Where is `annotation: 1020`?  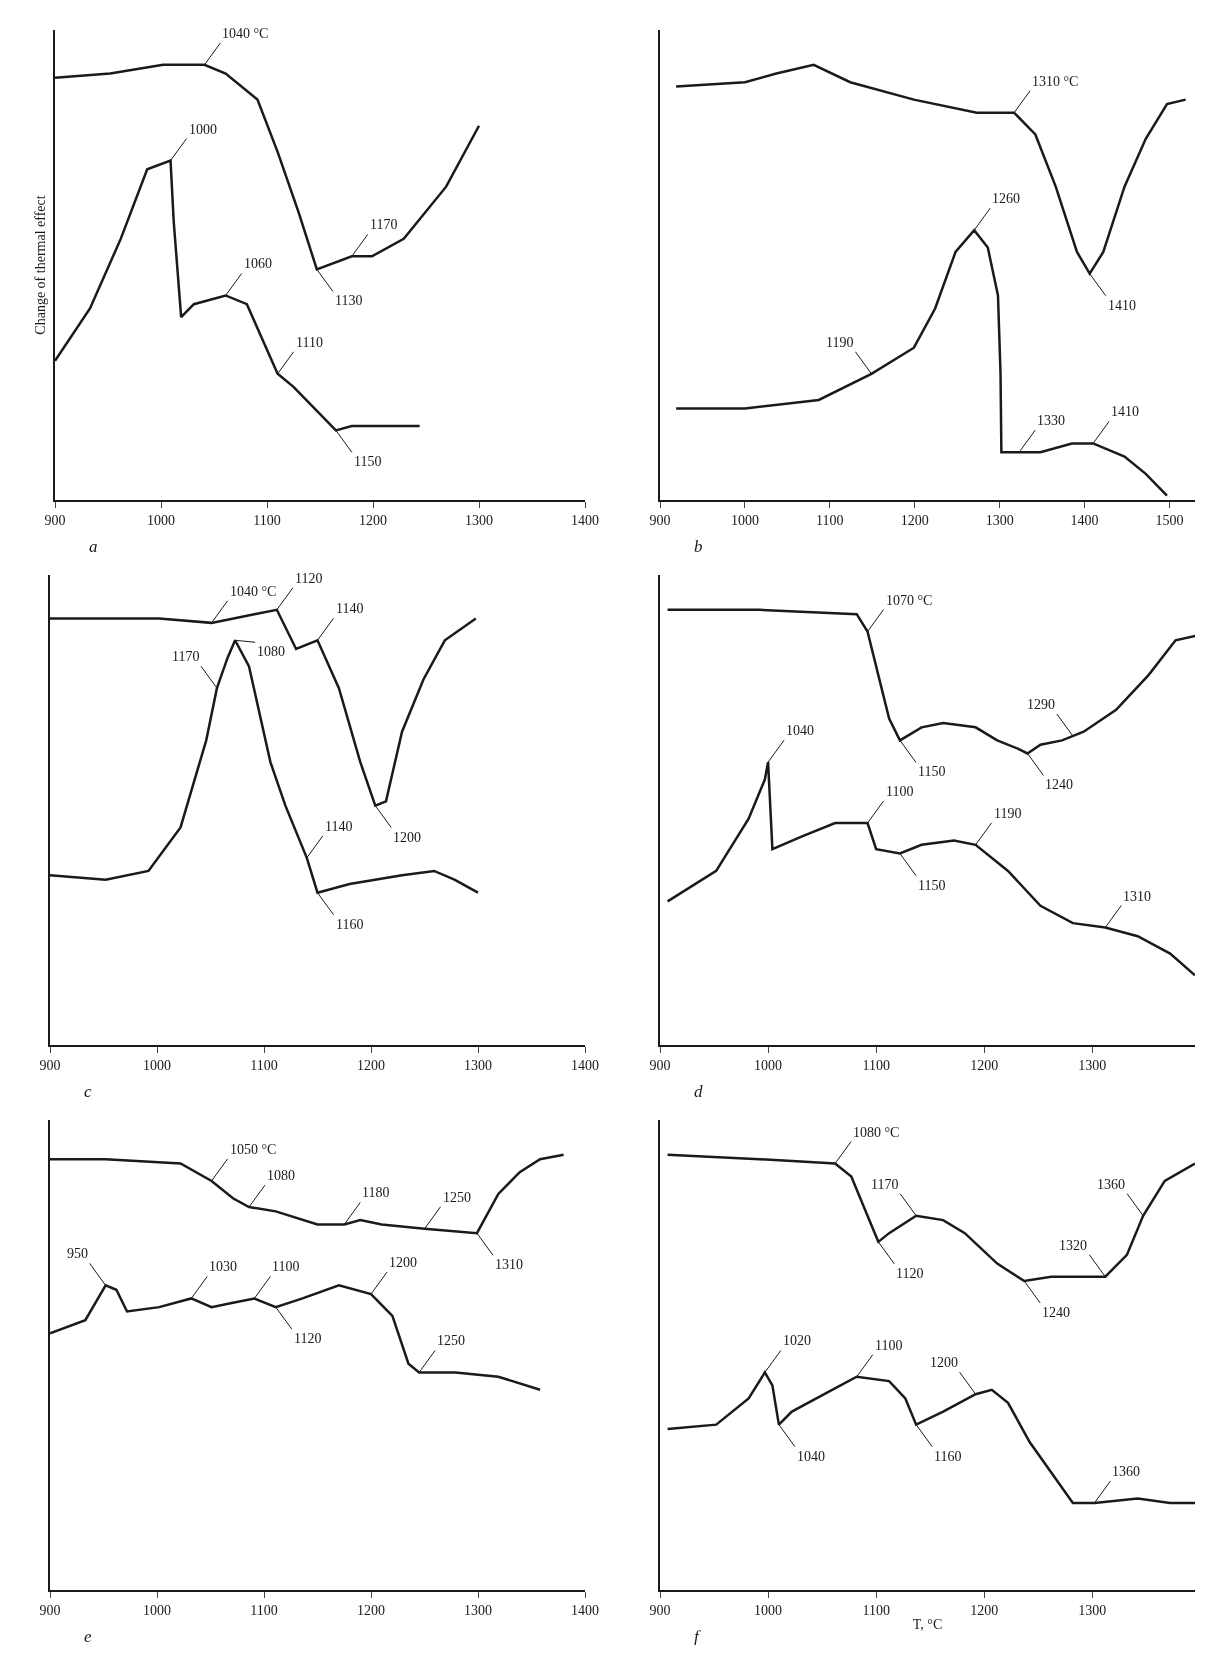
annotation: 1020 is located at coordinates (797, 1340).